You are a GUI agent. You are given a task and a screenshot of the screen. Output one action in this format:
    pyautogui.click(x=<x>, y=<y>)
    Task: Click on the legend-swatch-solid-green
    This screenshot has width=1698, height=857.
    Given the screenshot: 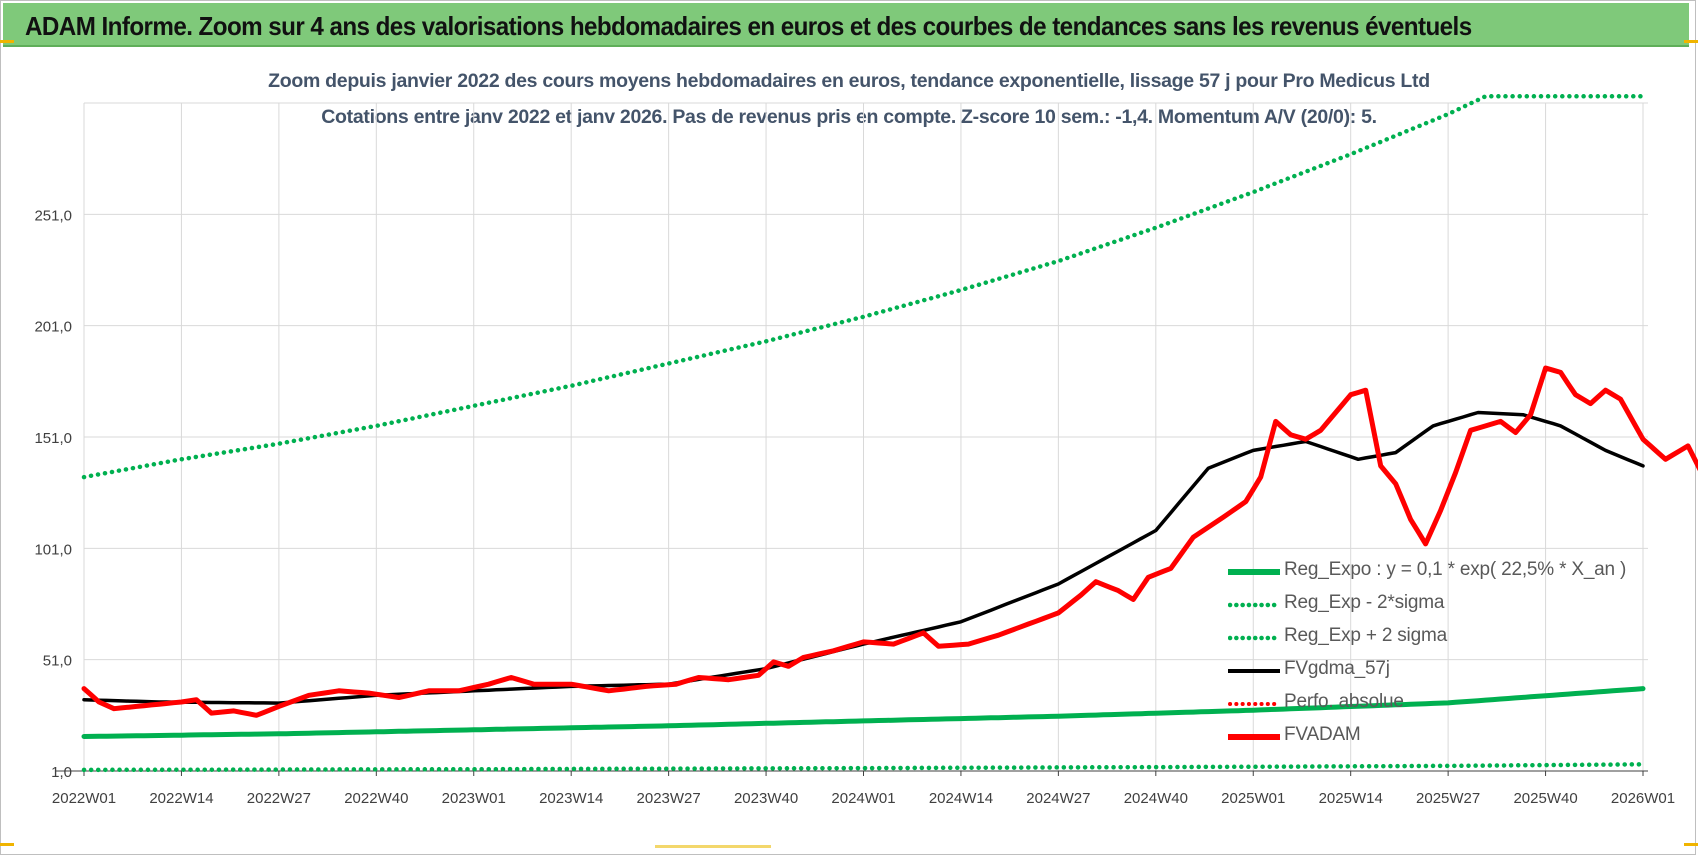 What is the action you would take?
    pyautogui.click(x=1254, y=572)
    